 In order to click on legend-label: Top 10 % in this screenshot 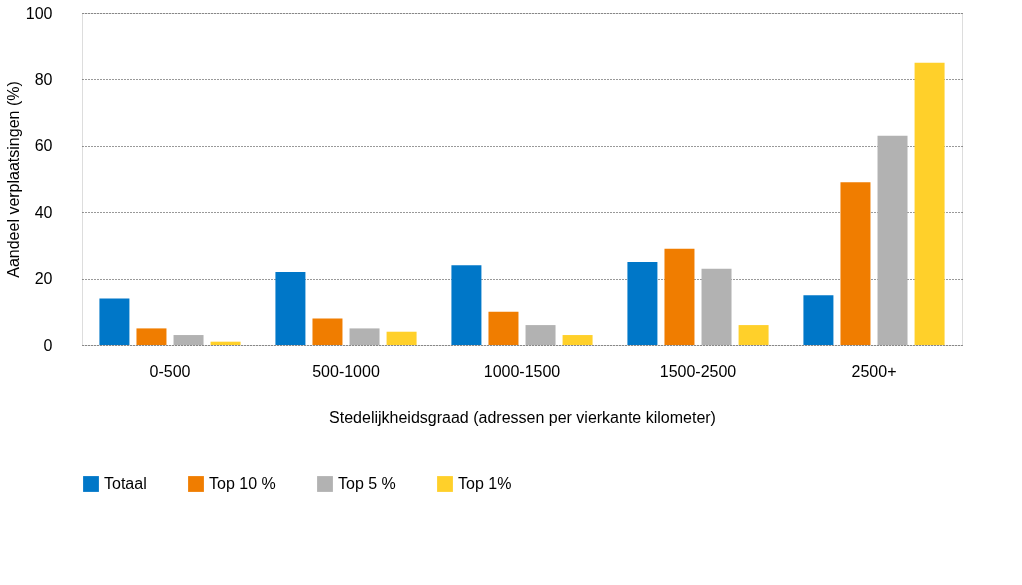, I will do `click(242, 483)`.